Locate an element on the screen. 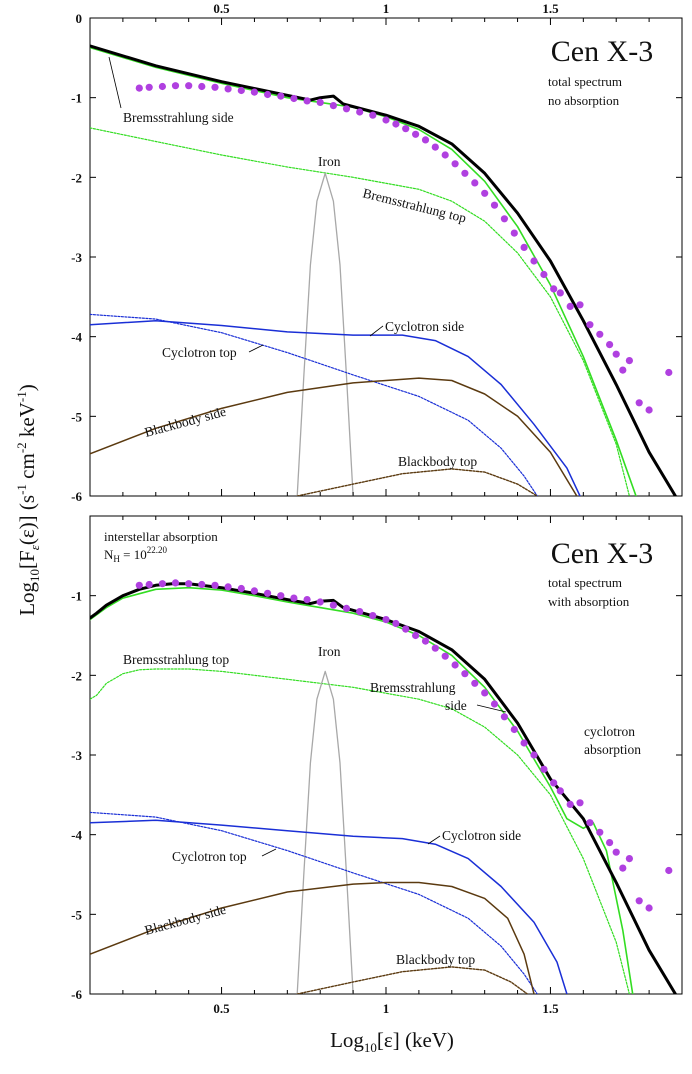  y-tick-label-bottom: -2 is located at coordinates (76, 675).